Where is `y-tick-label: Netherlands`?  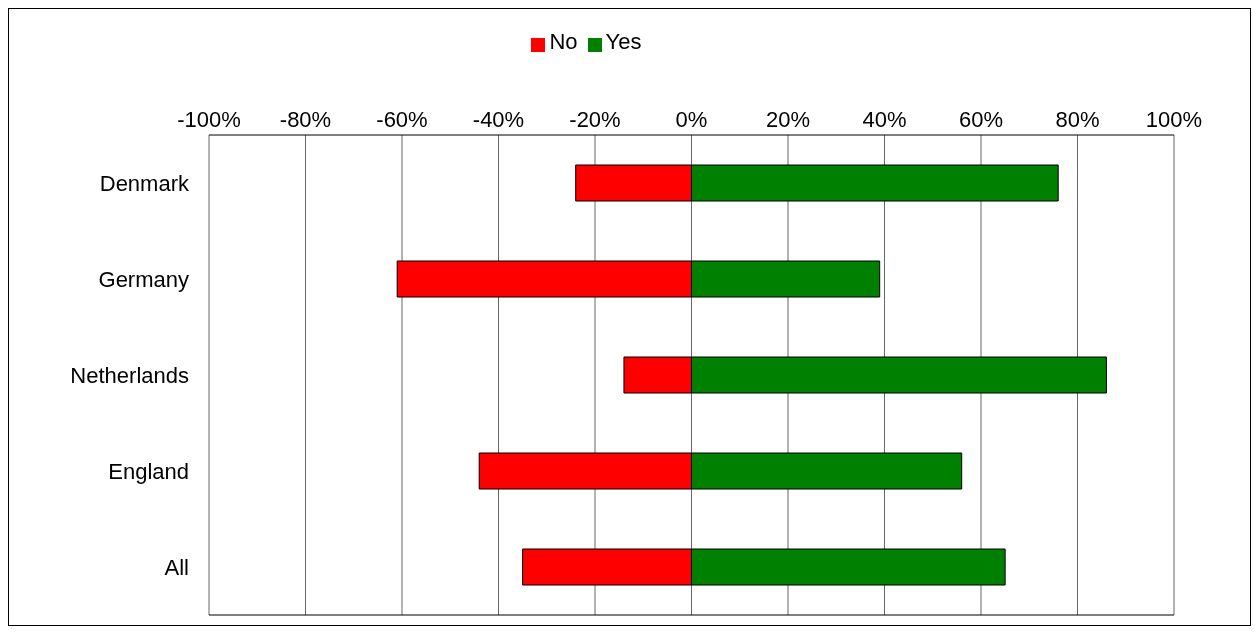
y-tick-label: Netherlands is located at coordinates (129, 375).